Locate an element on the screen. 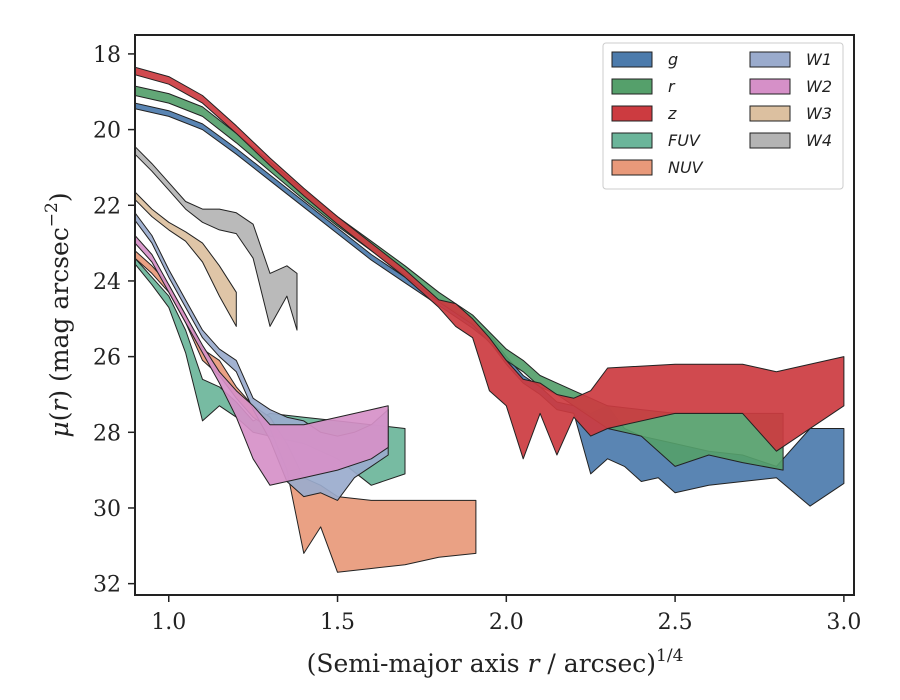  band-w2 is located at coordinates (262, 360).